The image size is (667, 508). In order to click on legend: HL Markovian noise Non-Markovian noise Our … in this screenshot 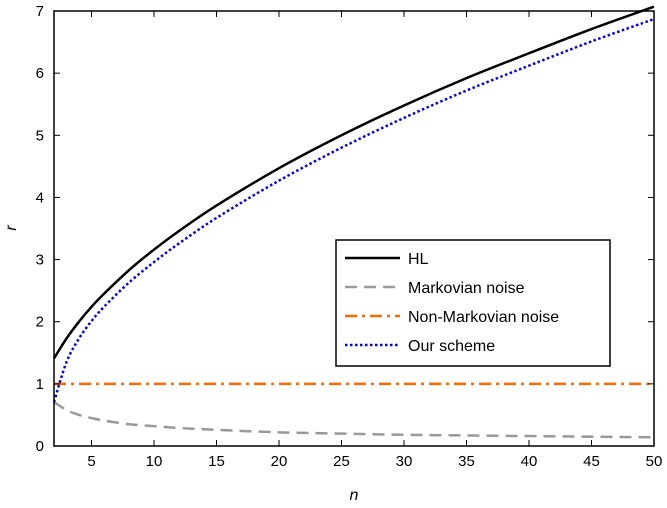, I will do `click(473, 303)`.